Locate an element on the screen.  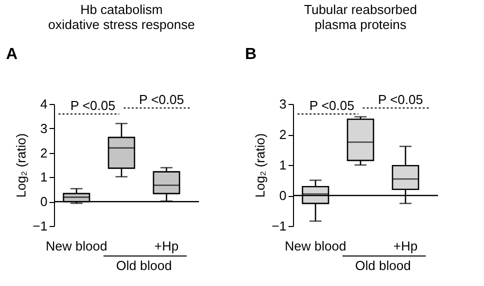
chart-title: Tubular reabsorbed plasma proteins is located at coordinates (360, 17).